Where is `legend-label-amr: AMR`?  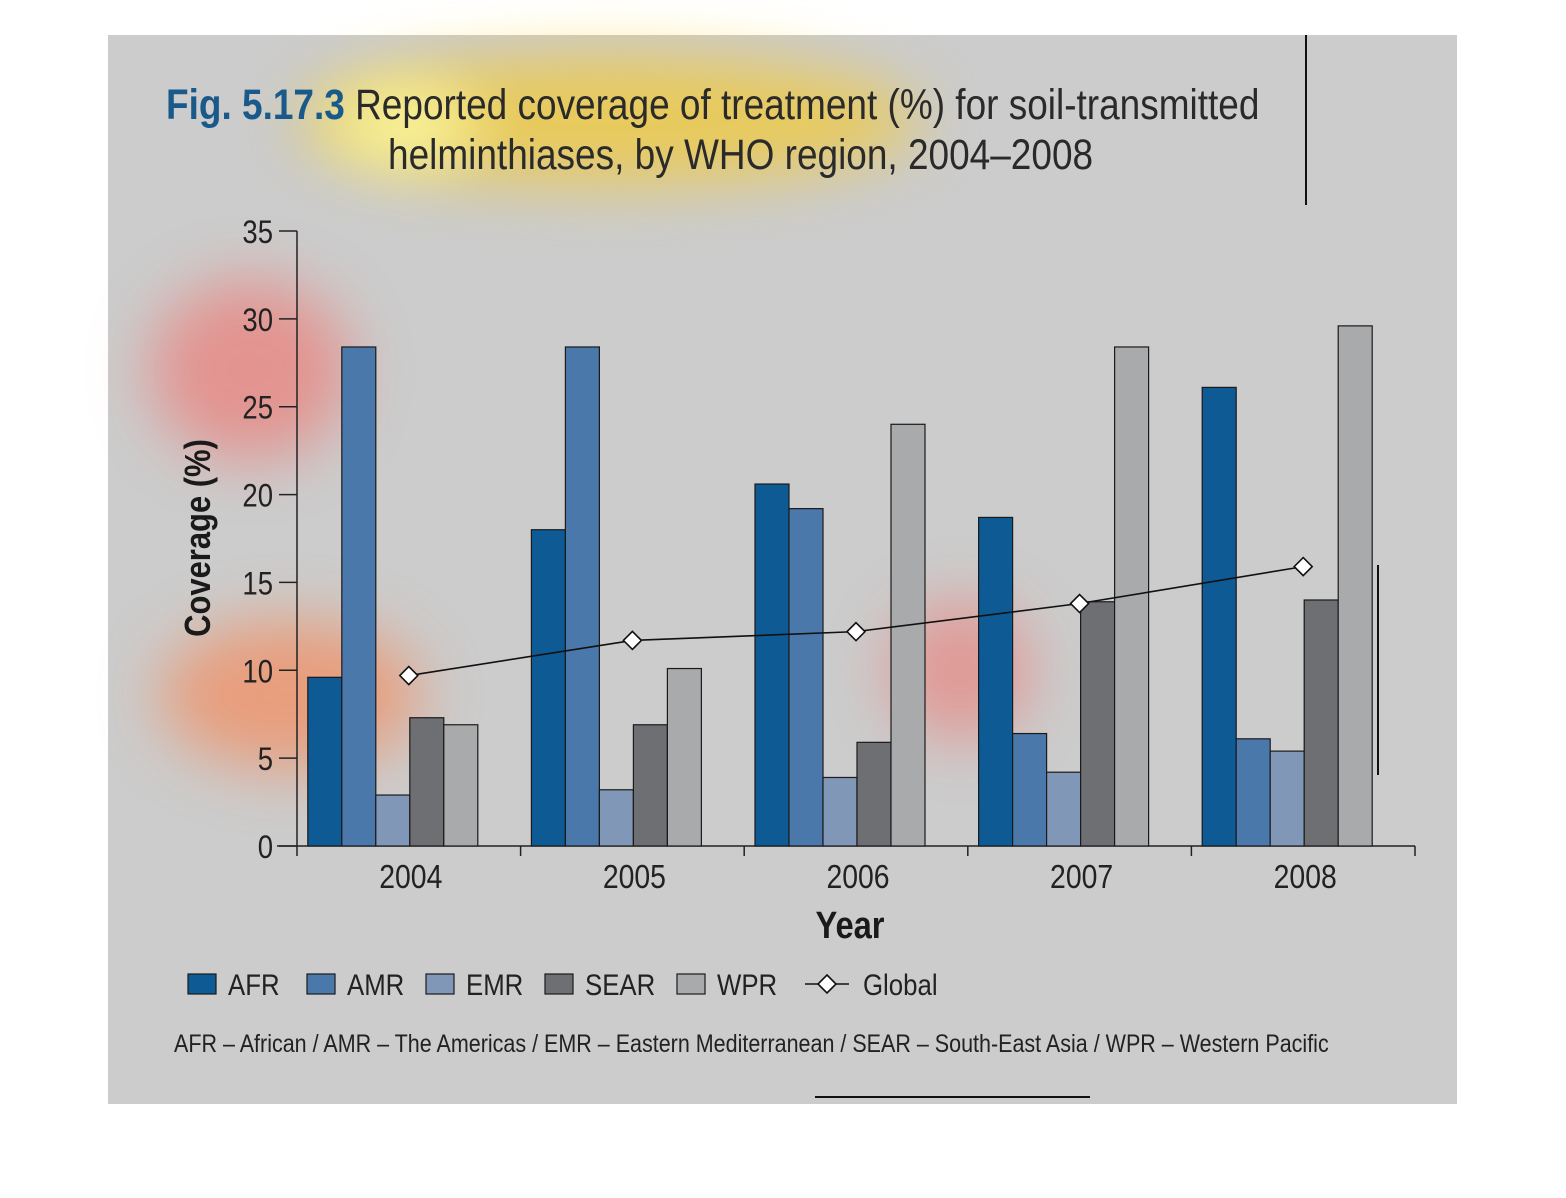
legend-label-amr: AMR is located at coordinates (375, 984).